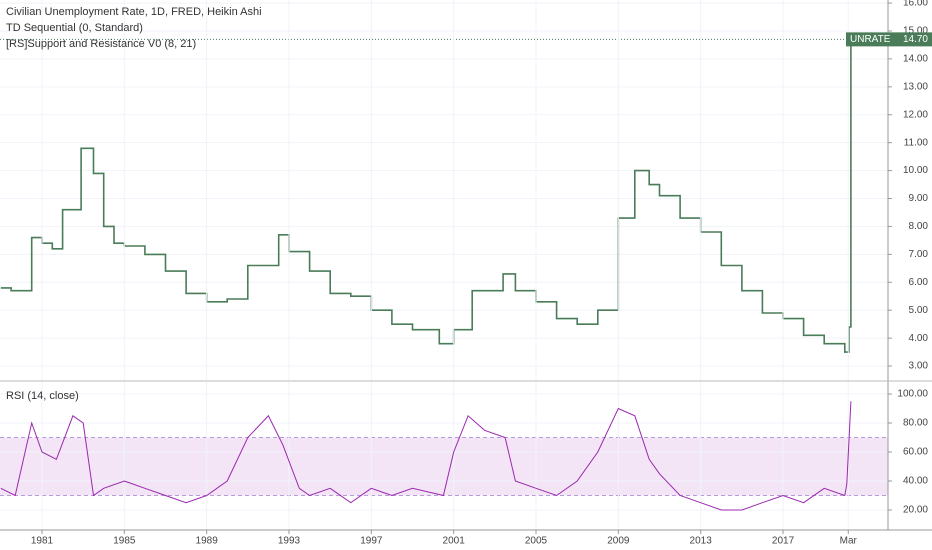 This screenshot has width=932, height=550. I want to click on x-tick-label: 1985, so click(124, 541).